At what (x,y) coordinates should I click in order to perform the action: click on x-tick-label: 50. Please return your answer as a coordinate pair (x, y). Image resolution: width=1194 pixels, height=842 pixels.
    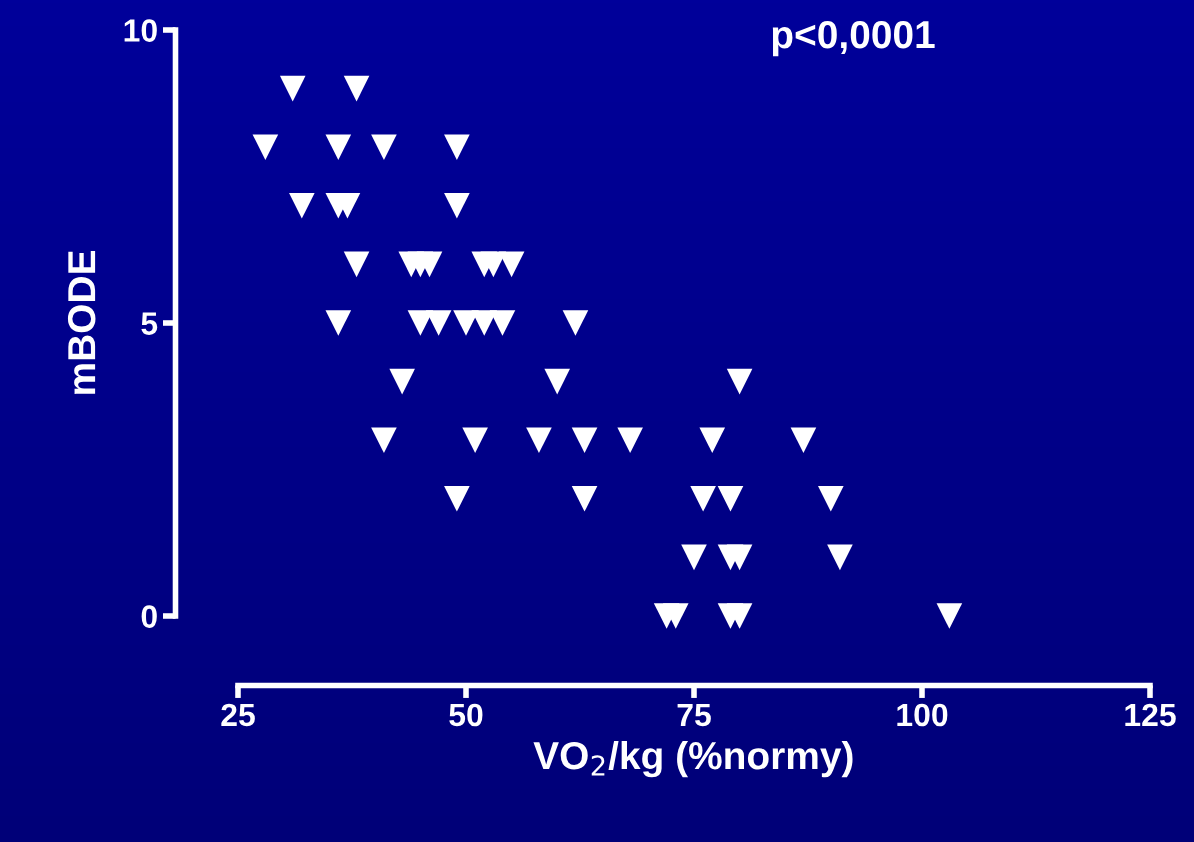
    Looking at the image, I should click on (466, 715).